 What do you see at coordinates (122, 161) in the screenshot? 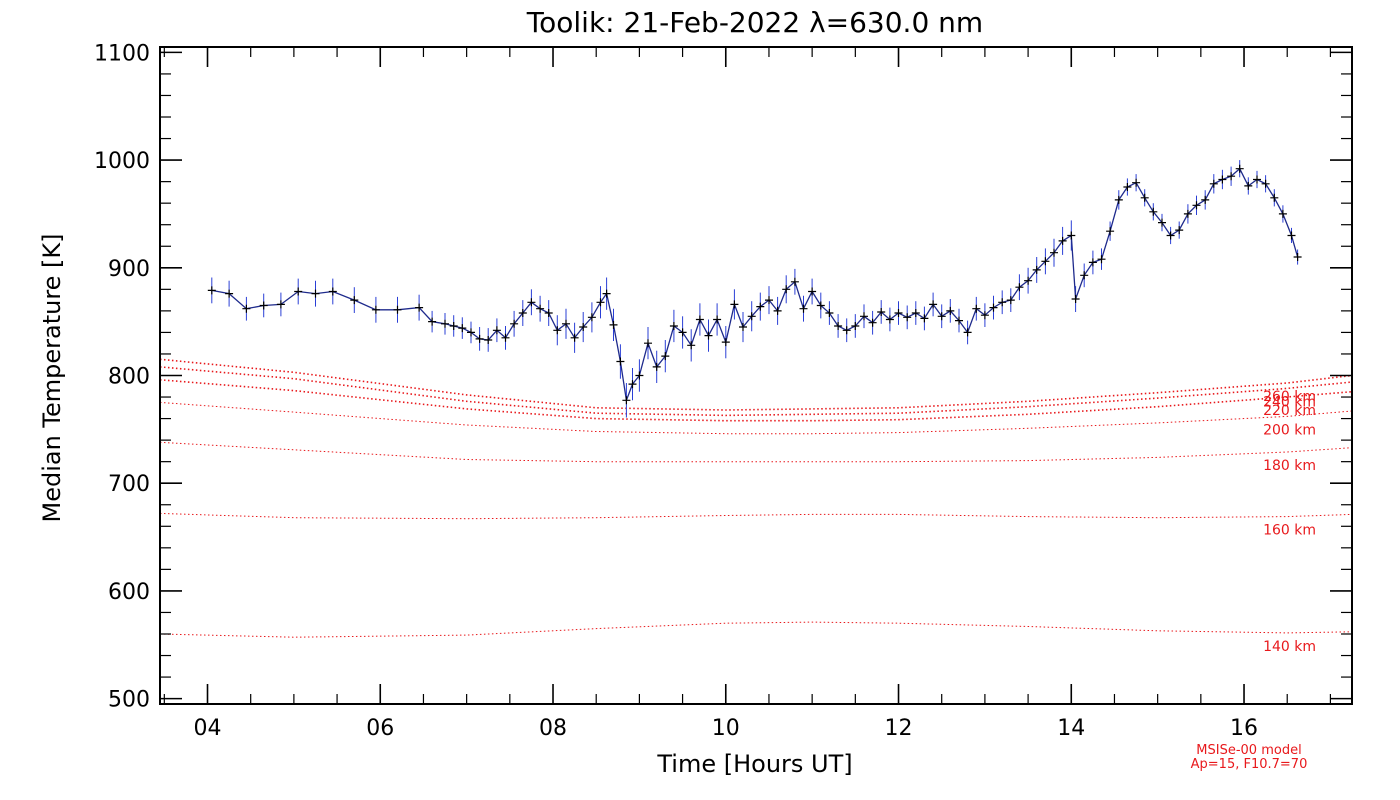
I see `y-tick-label: 1000` at bounding box center [122, 161].